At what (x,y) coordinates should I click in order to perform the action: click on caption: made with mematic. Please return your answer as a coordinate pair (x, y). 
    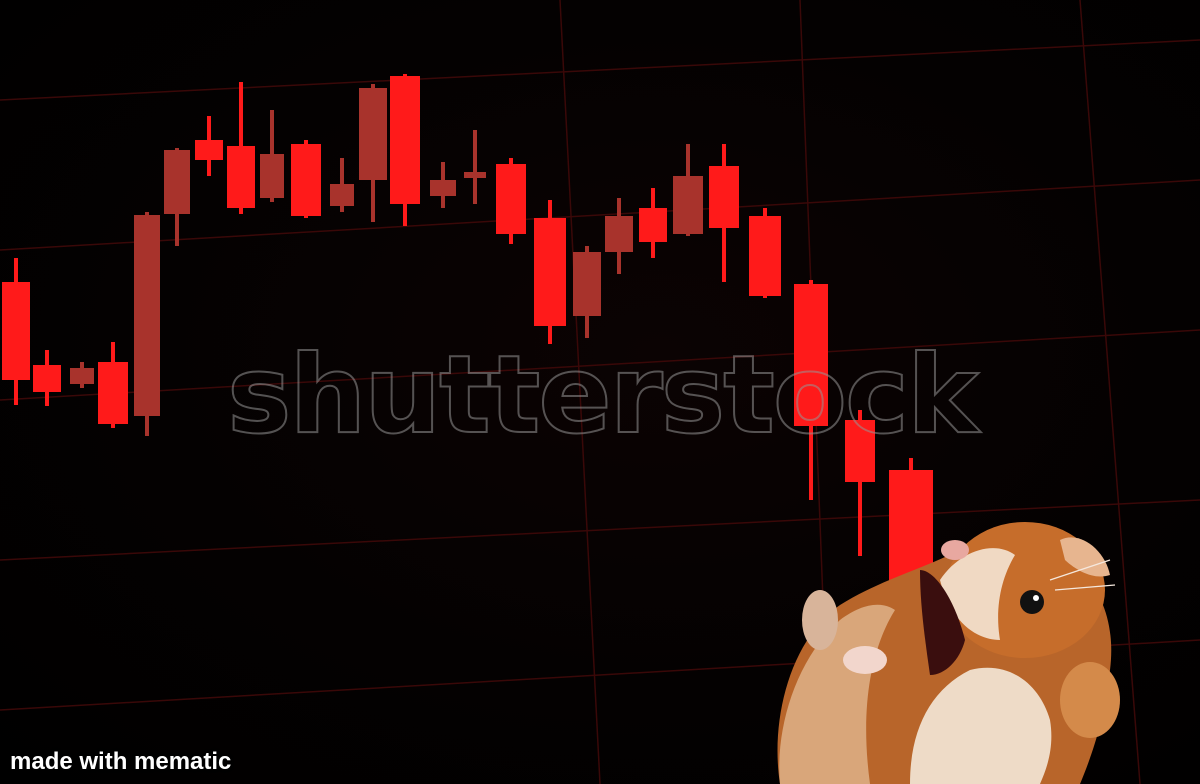
    Looking at the image, I should click on (121, 761).